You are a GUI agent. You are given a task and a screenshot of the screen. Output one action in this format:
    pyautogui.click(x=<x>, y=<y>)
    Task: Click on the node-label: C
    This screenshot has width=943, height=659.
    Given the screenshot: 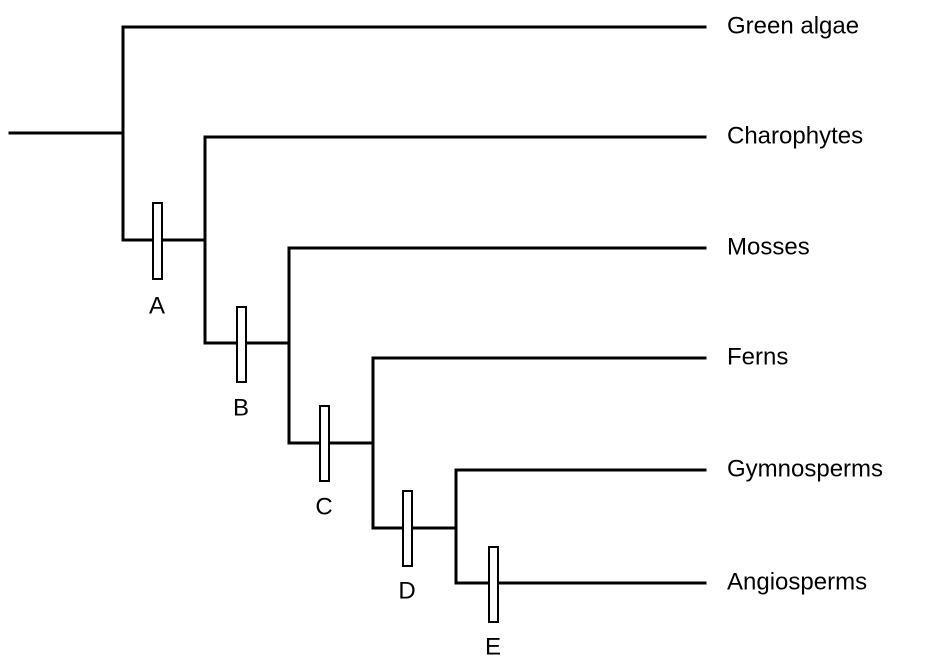 What is the action you would take?
    pyautogui.click(x=323, y=506)
    